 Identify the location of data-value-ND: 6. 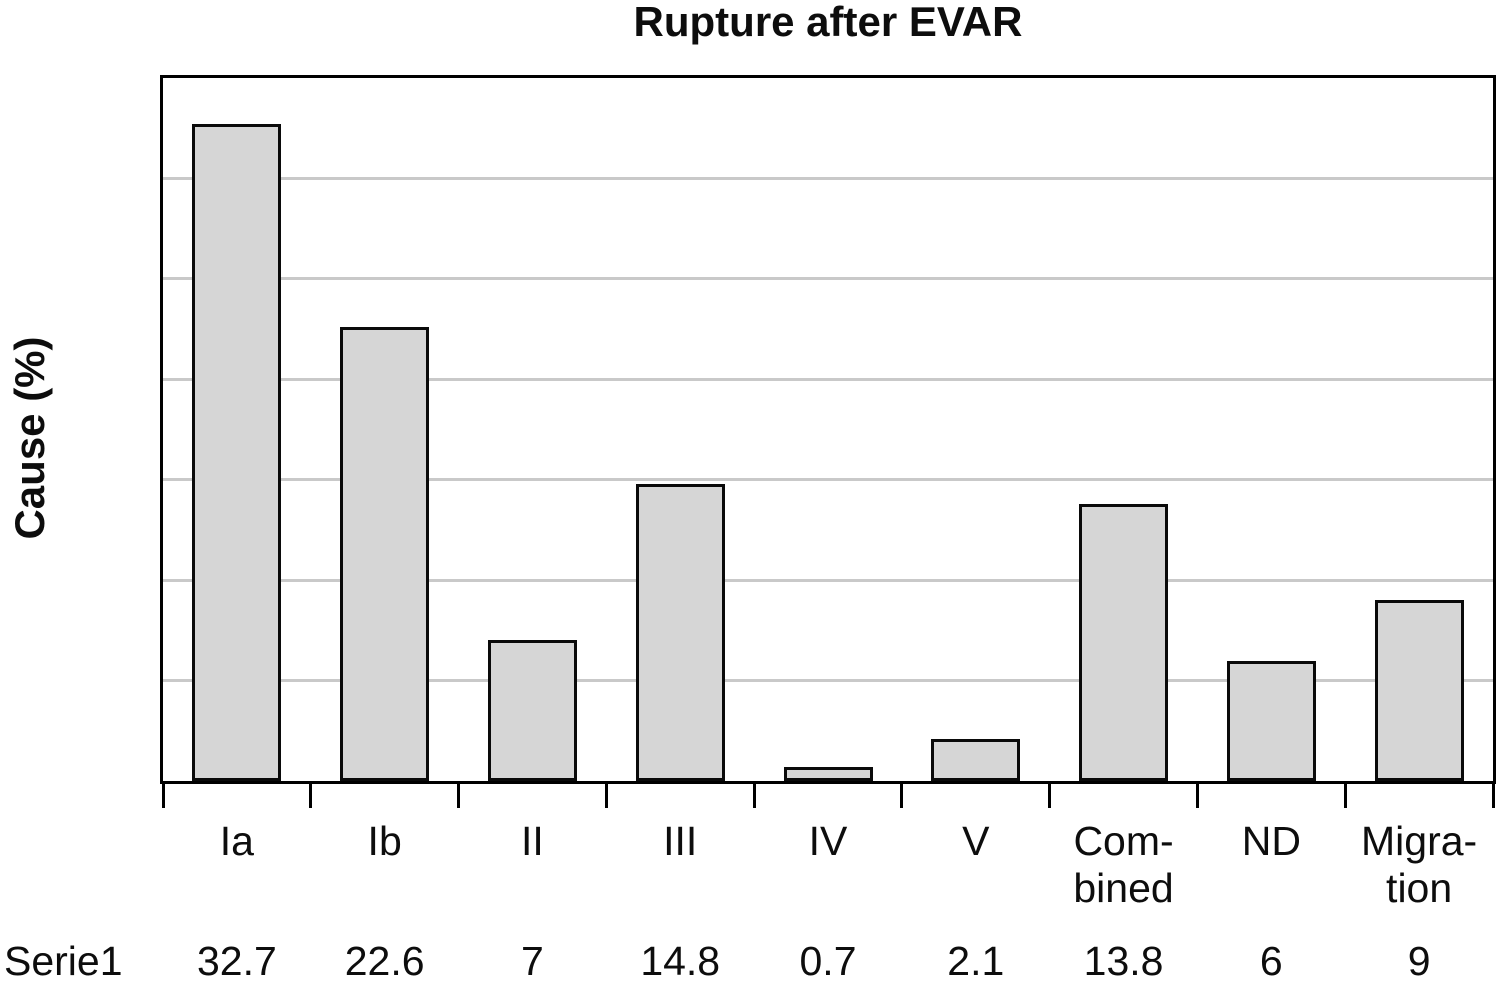
(1271, 961).